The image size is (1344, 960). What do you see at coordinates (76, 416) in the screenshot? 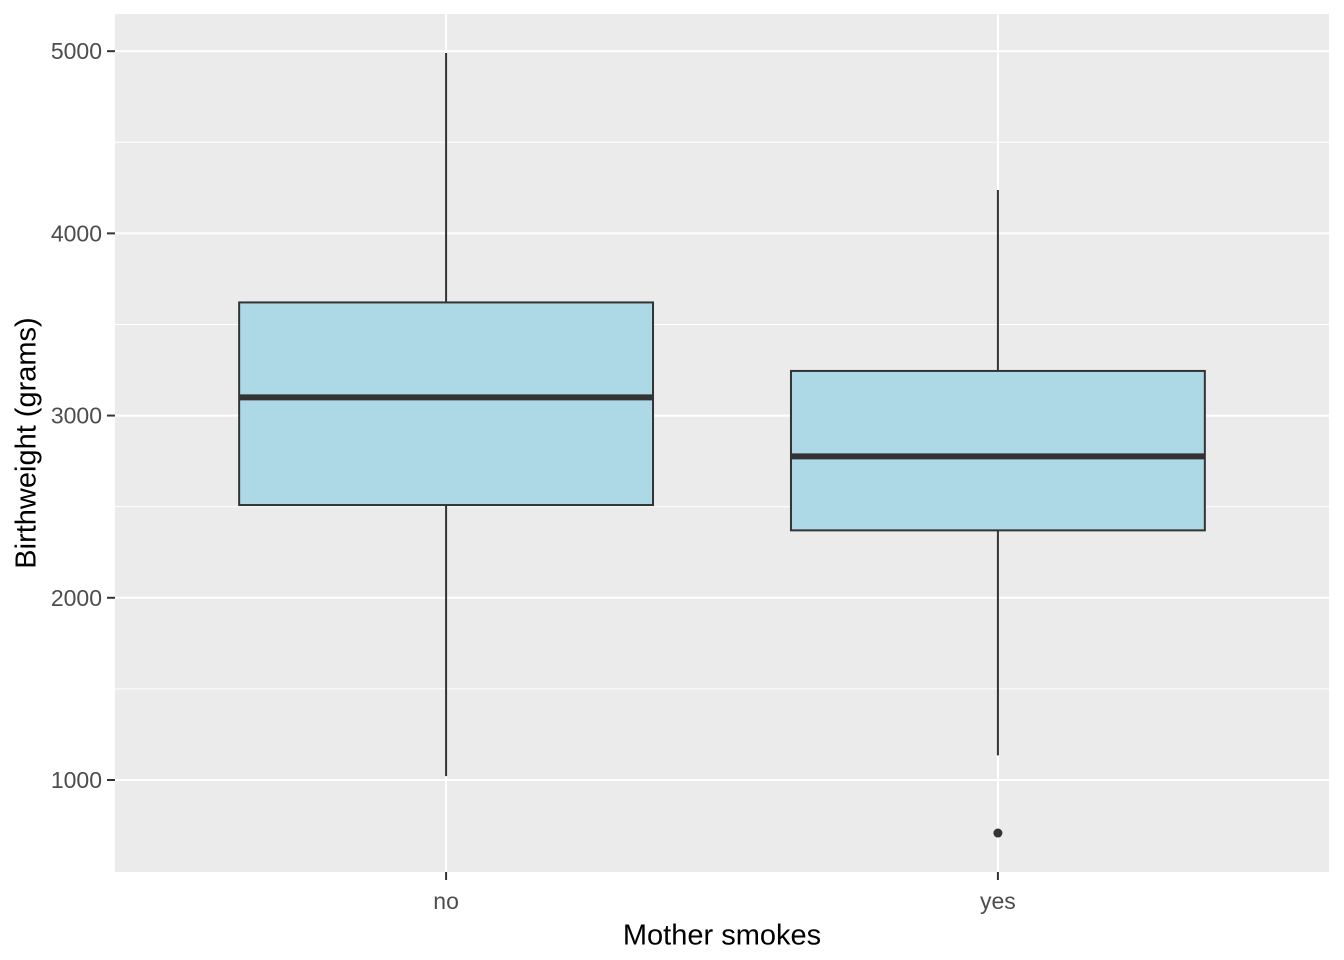
I see `y-tick-label: 3000` at bounding box center [76, 416].